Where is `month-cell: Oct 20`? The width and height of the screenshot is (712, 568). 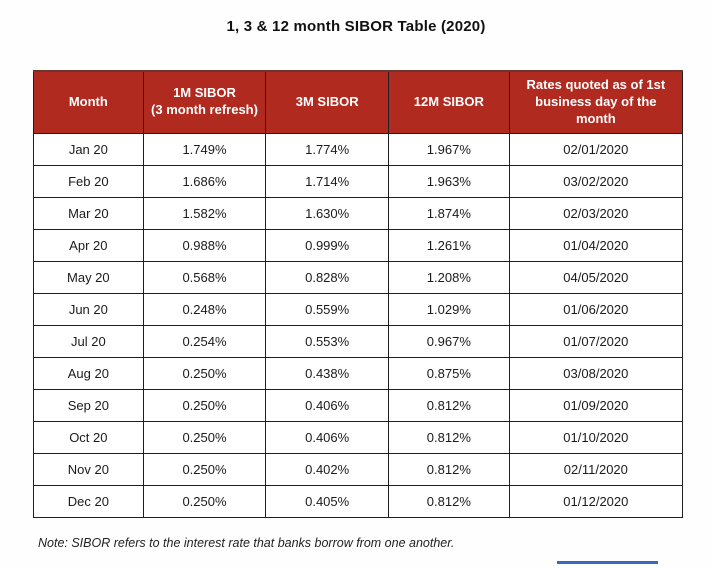 month-cell: Oct 20 is located at coordinates (88, 437).